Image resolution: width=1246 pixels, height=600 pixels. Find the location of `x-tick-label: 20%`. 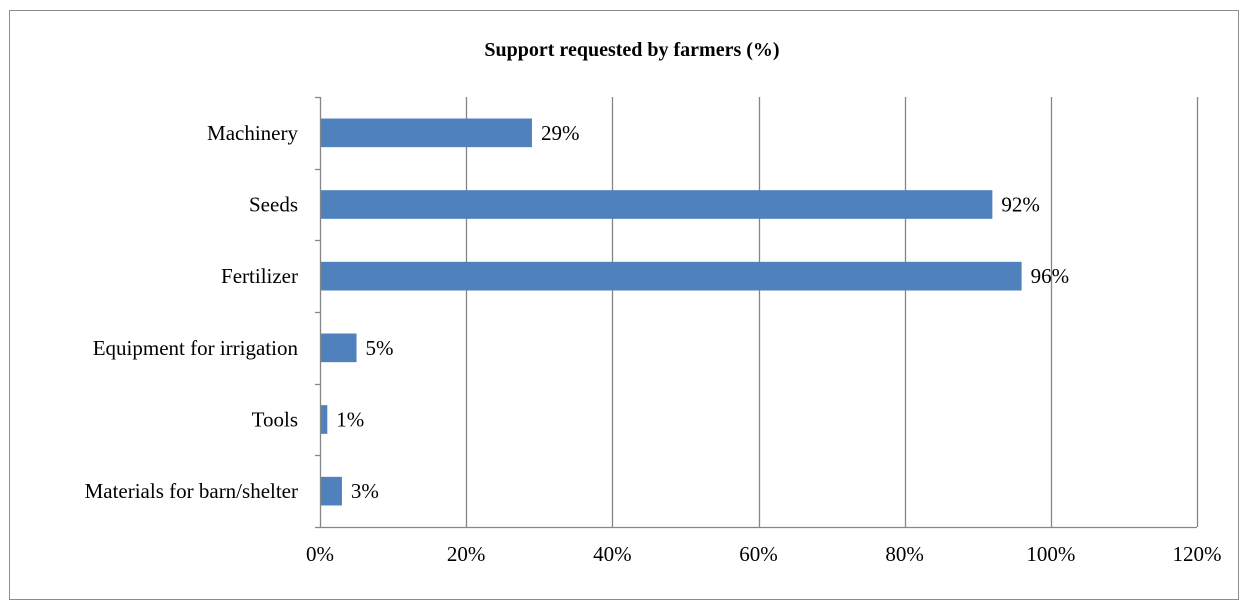

x-tick-label: 20% is located at coordinates (466, 554).